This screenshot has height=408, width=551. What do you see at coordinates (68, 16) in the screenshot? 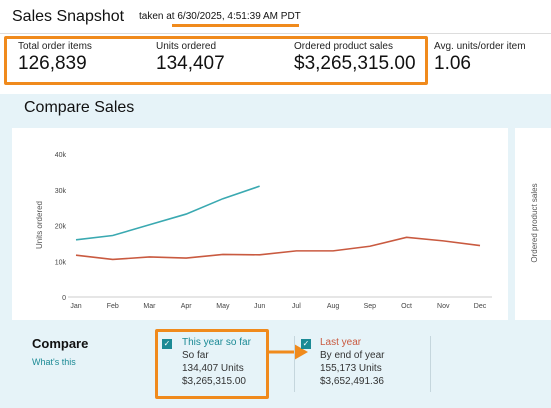
I see `header-title: Sales Snapshot` at bounding box center [68, 16].